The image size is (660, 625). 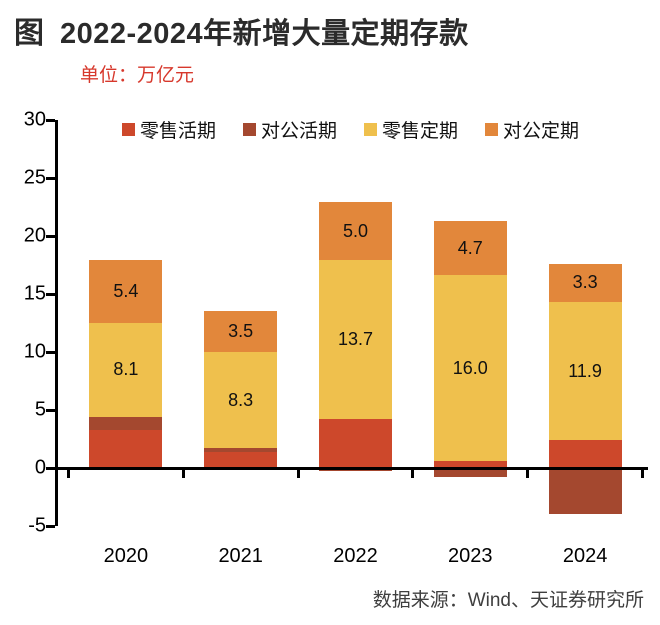 What do you see at coordinates (137, 75) in the screenshot?
I see `chart-unit-label: 单位：万亿元` at bounding box center [137, 75].